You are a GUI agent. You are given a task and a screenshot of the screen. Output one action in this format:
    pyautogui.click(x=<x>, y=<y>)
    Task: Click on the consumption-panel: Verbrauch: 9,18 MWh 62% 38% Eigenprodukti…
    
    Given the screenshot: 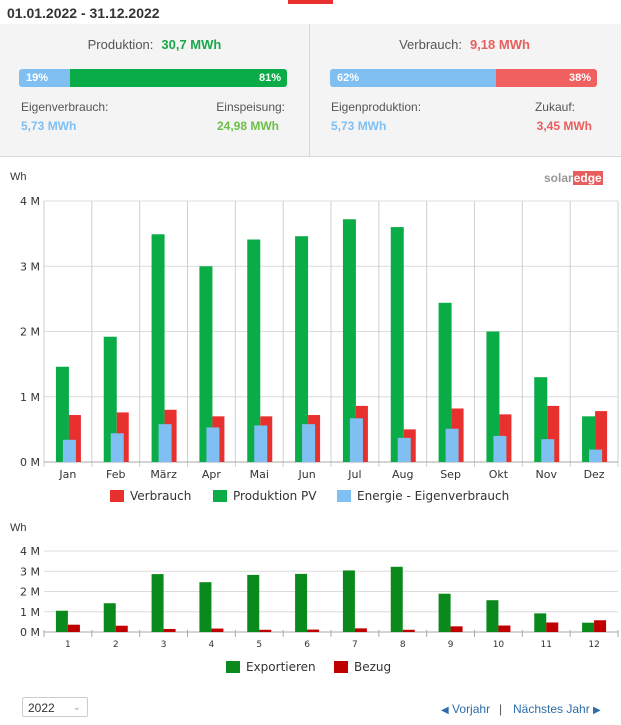 What is the action you would take?
    pyautogui.click(x=464, y=90)
    